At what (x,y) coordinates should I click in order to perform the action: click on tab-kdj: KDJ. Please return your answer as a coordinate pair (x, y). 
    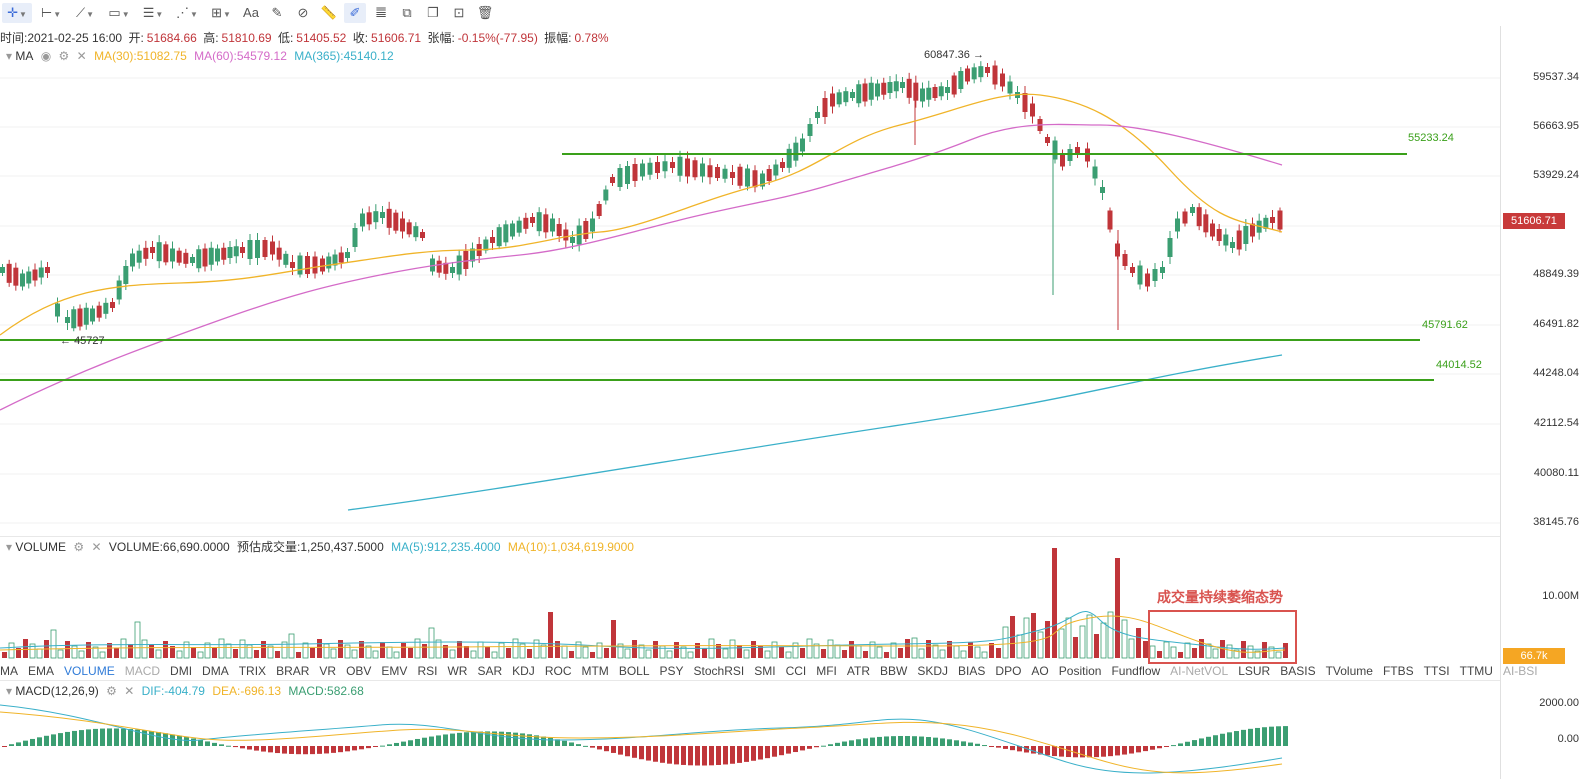
    Looking at the image, I should click on (523, 671).